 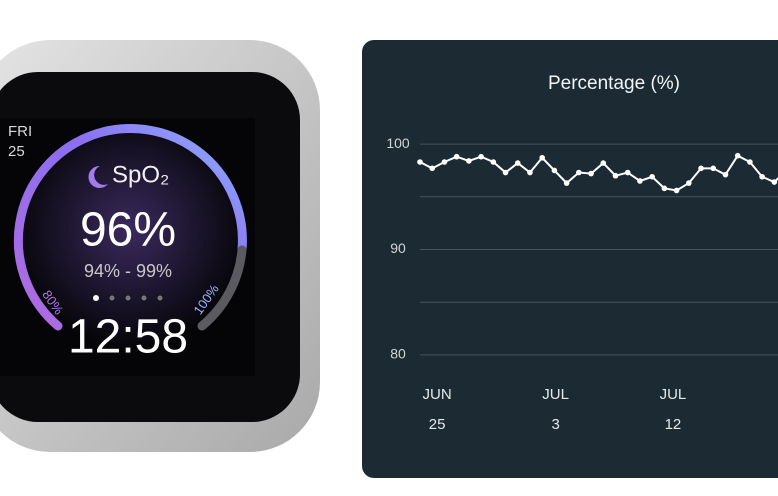 I want to click on time: 12:58, so click(x=128, y=337).